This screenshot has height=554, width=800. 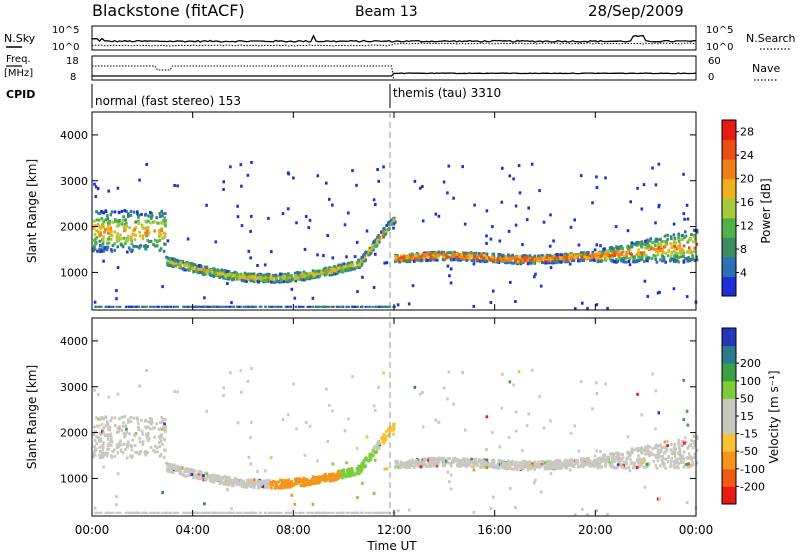 I want to click on nsearch-series, so click(x=394, y=44).